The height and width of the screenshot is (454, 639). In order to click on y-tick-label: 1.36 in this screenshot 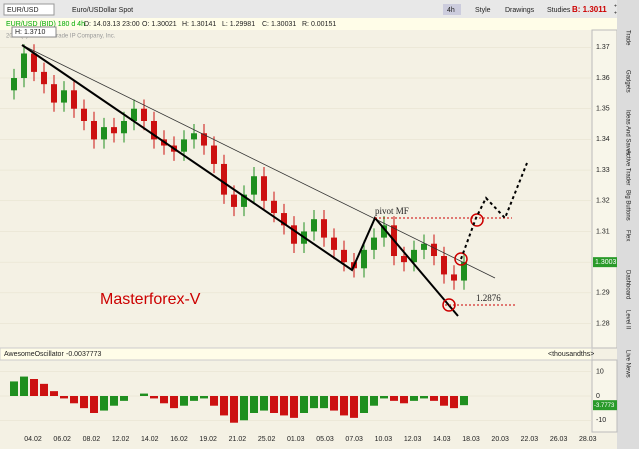, I will do `click(603, 78)`.